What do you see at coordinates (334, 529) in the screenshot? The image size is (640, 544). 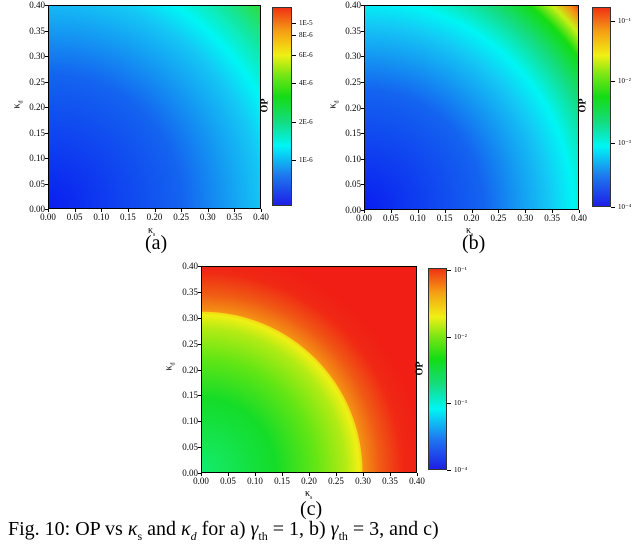 I see `caption-gamma-2: γ` at bounding box center [334, 529].